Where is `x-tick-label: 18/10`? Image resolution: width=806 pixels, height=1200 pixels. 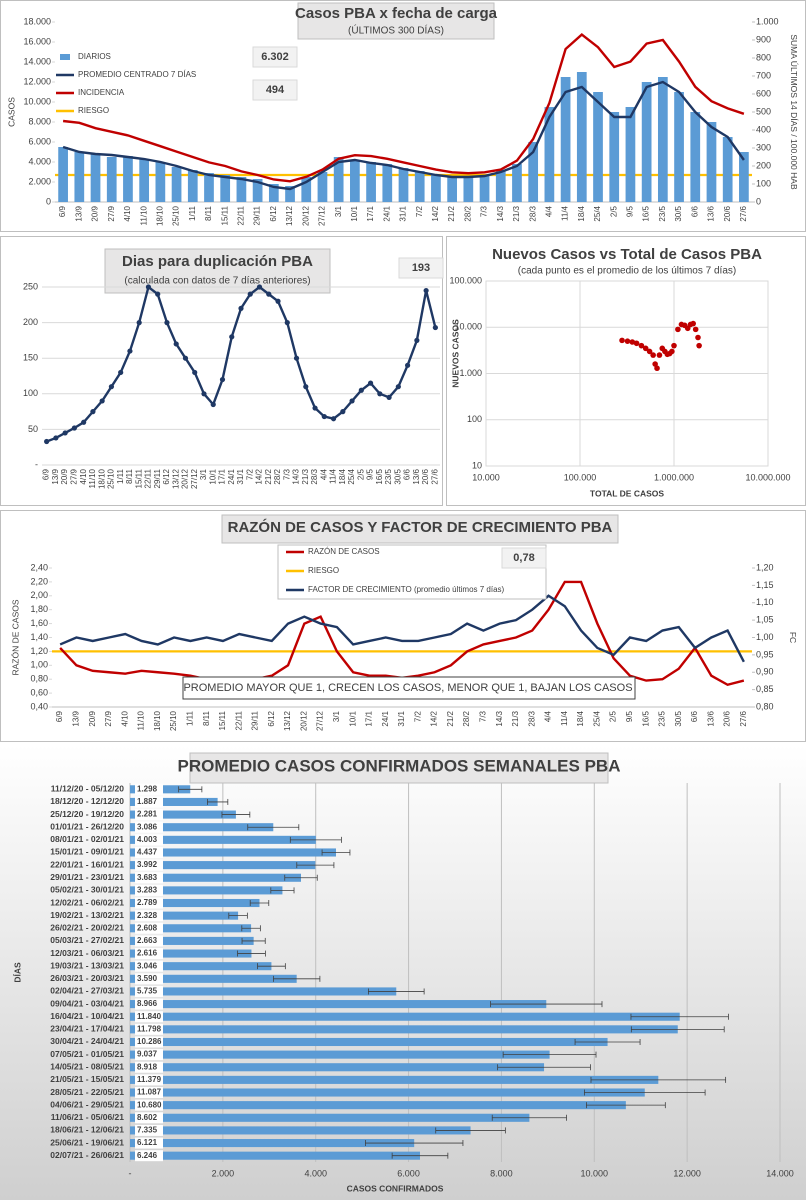
x-tick-label: 18/10 is located at coordinates (157, 720).